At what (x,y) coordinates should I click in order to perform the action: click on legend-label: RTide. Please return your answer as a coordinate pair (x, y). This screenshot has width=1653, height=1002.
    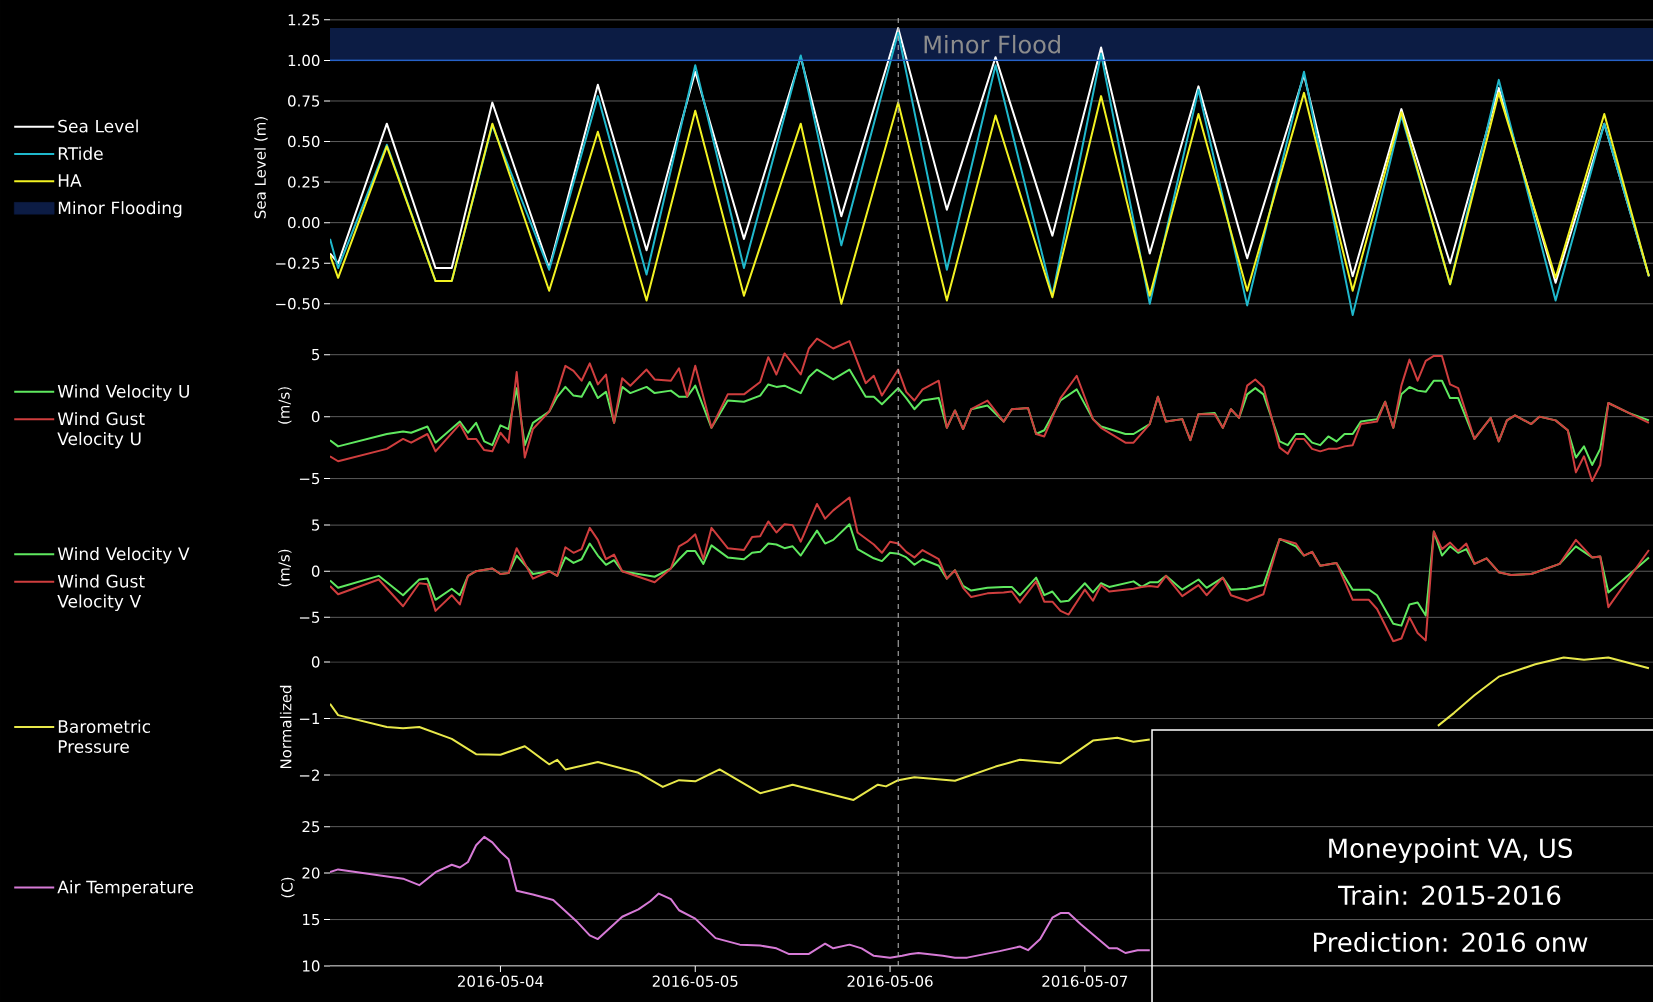
    Looking at the image, I should click on (80, 153).